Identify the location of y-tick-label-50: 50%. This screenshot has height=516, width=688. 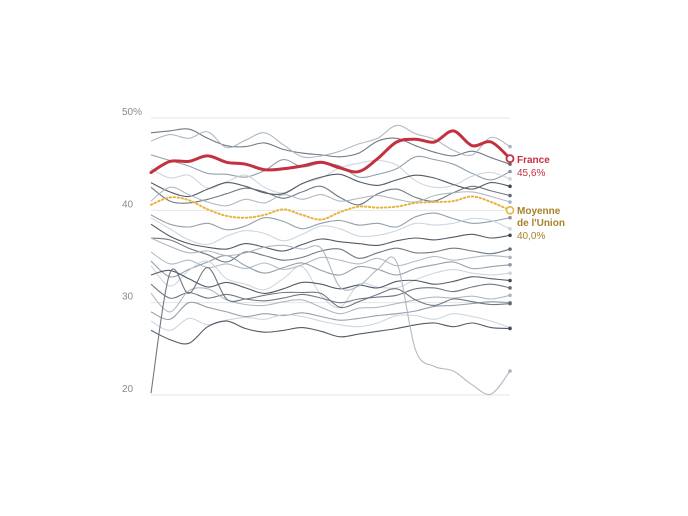
(132, 112).